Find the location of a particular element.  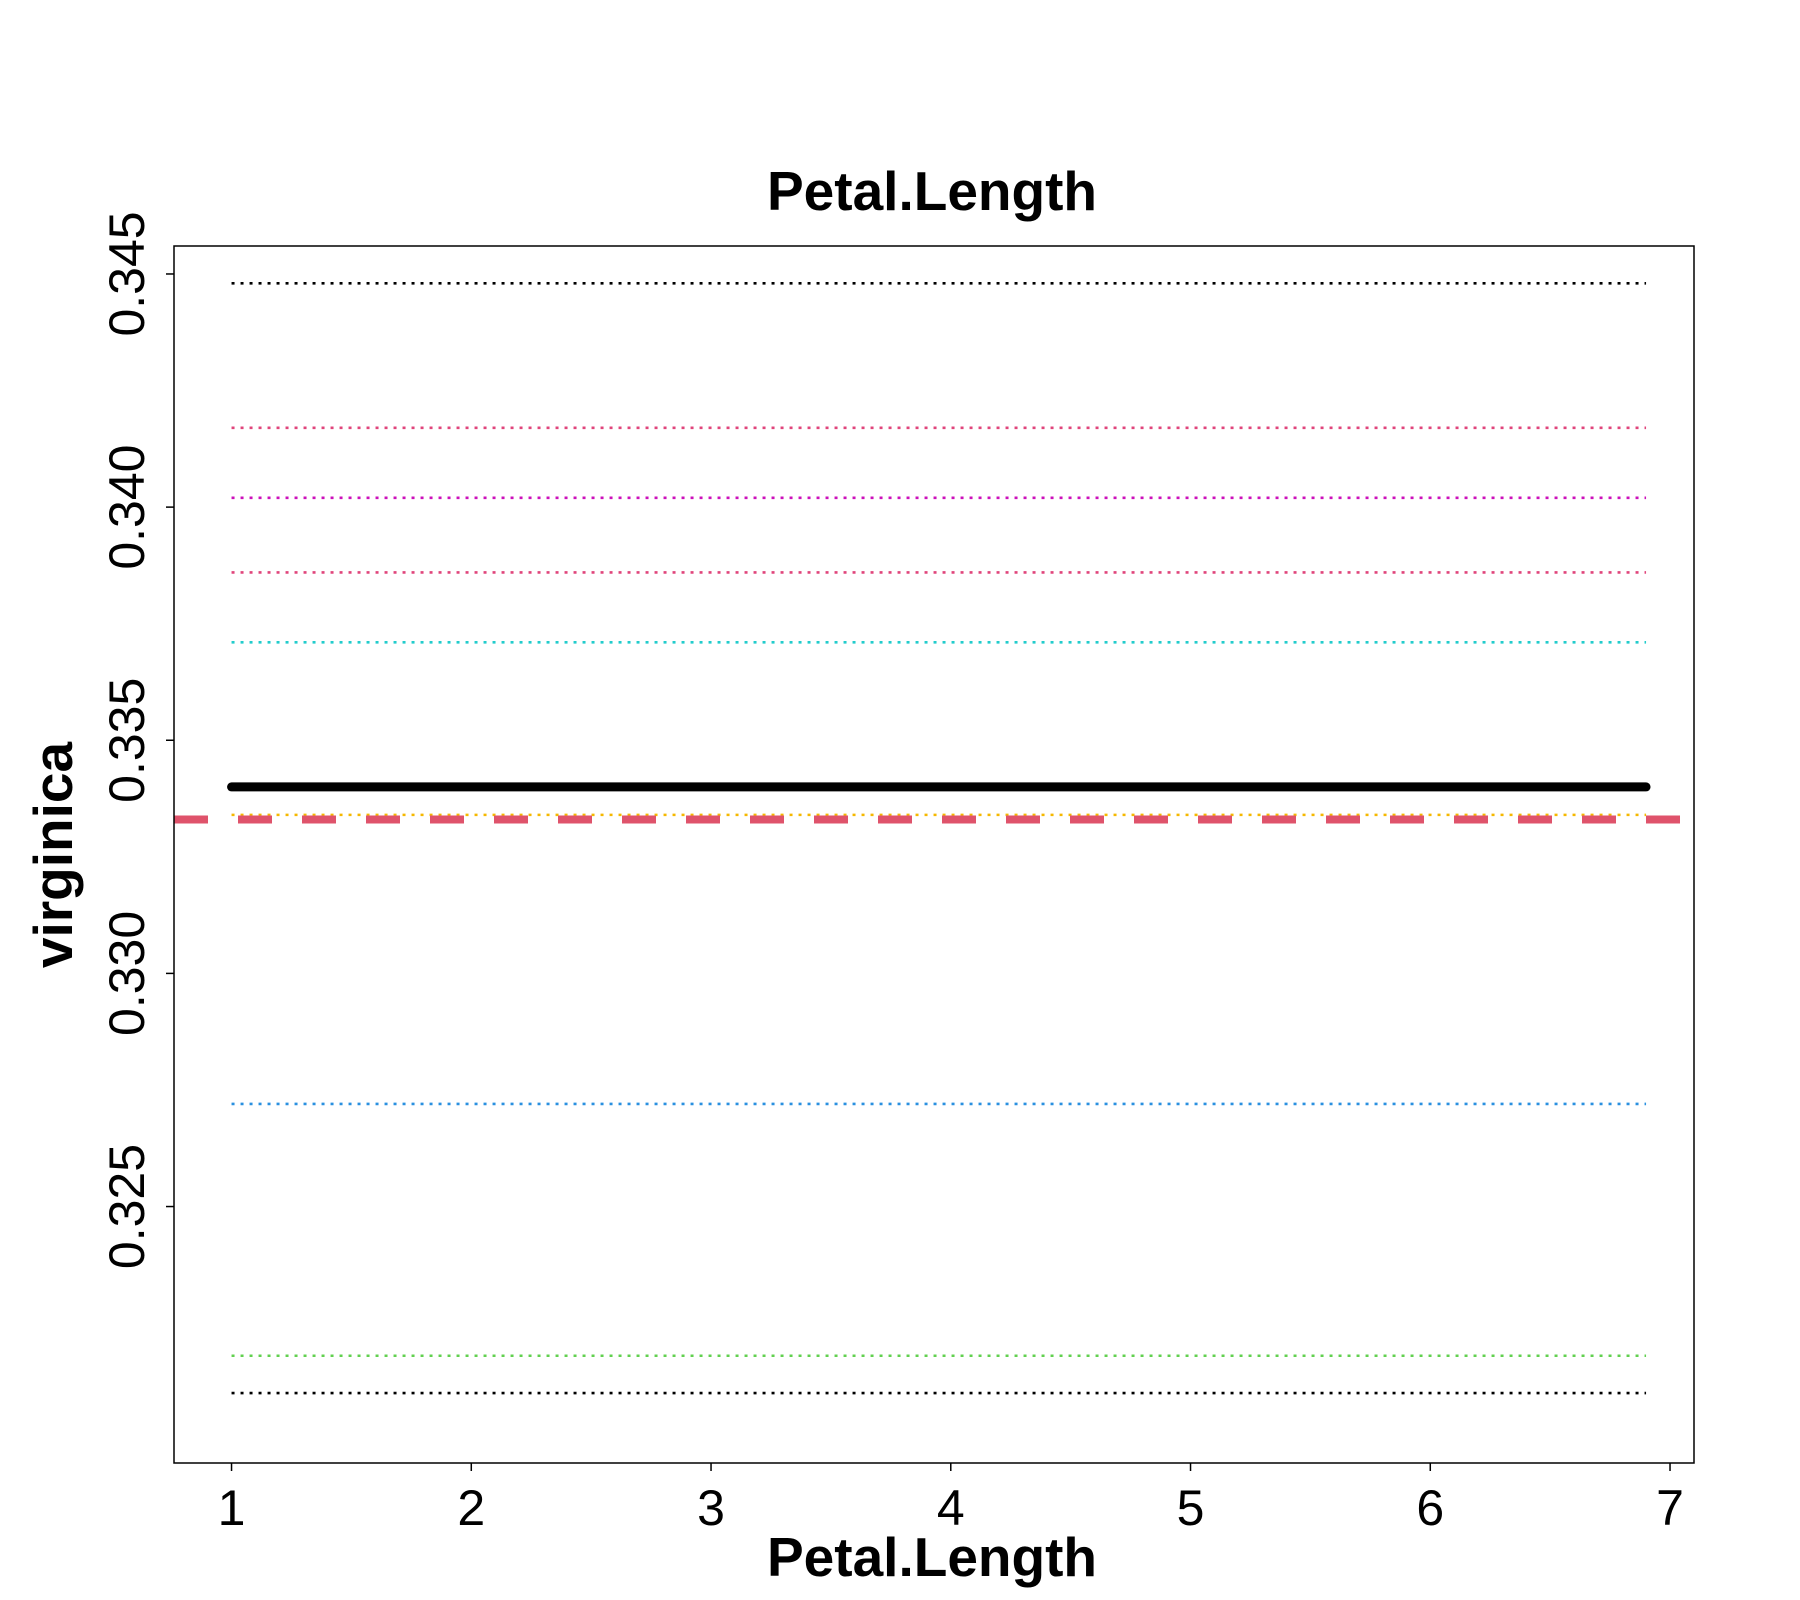

x-axis-label: Petal.Length is located at coordinates (932, 1557).